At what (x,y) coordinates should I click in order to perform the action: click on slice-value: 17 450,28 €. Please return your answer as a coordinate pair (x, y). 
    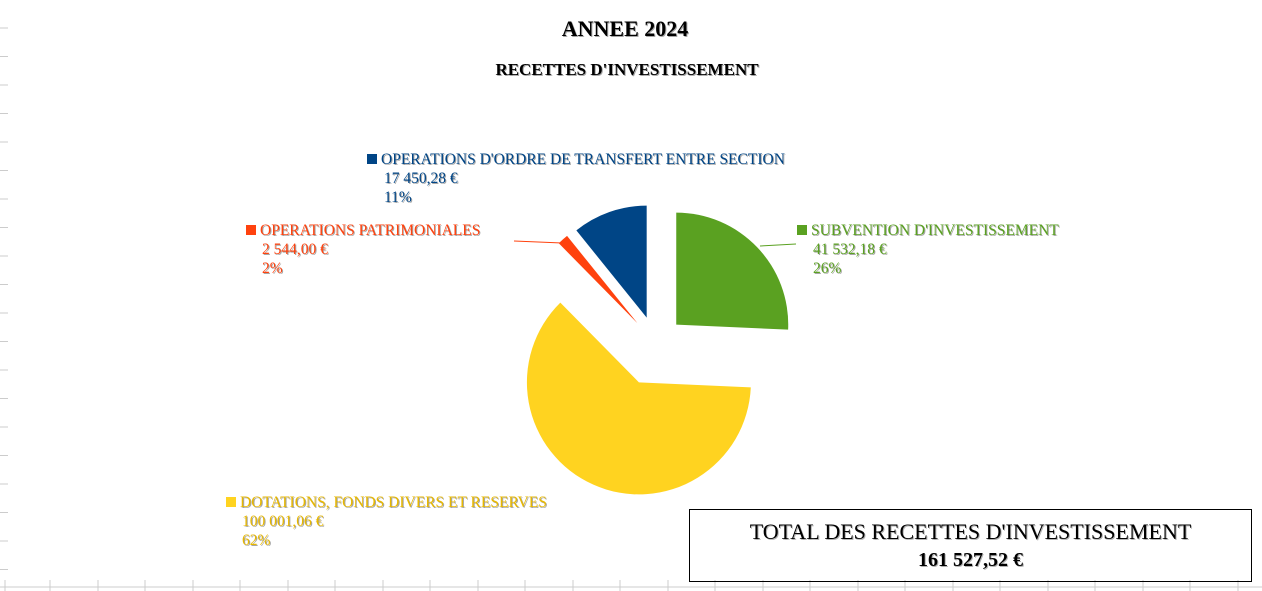
    Looking at the image, I should click on (421, 178).